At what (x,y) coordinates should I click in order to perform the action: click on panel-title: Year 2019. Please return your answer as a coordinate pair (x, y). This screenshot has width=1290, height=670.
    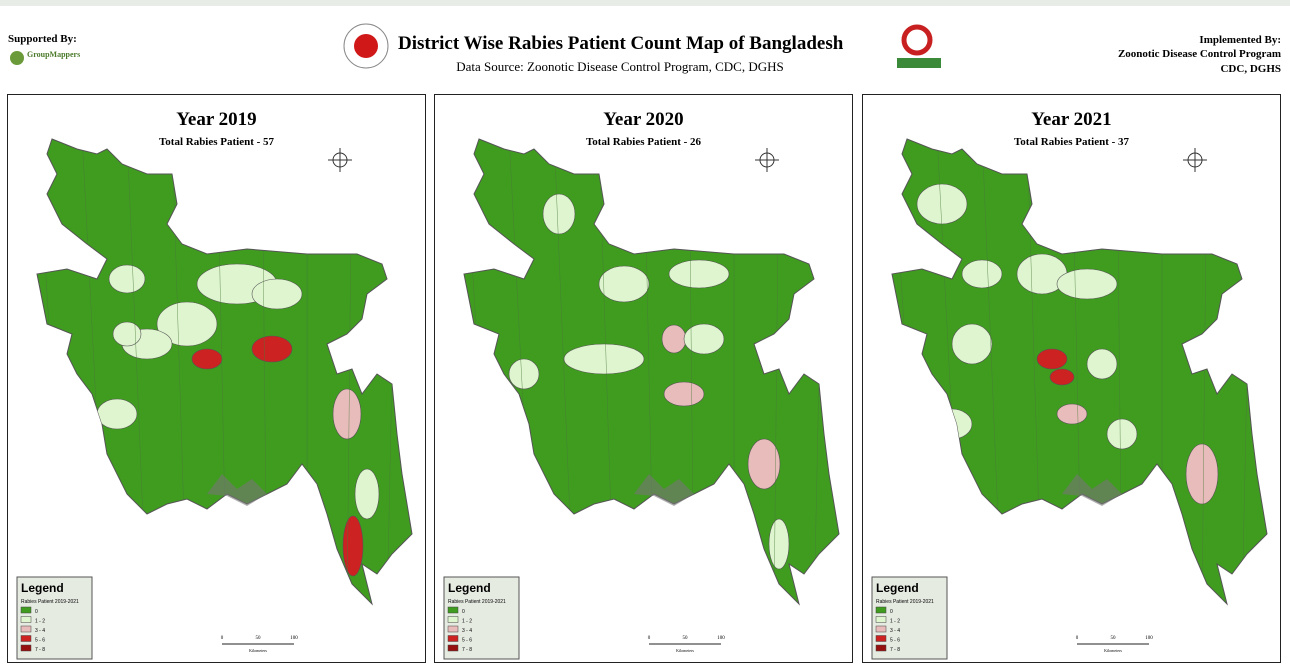
    Looking at the image, I should click on (216, 119).